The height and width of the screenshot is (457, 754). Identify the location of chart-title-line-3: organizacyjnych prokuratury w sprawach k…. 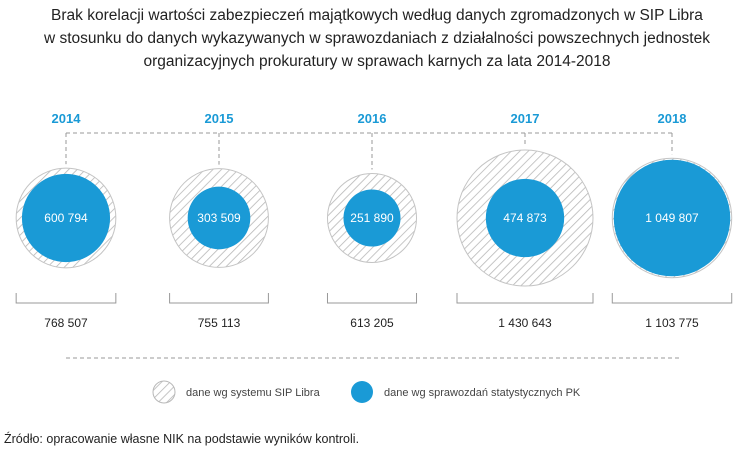
(377, 61).